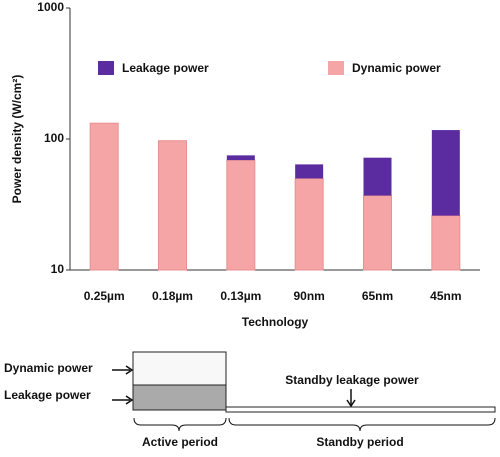 Image resolution: width=500 pixels, height=457 pixels. Describe the element at coordinates (180, 442) in the screenshot. I see `active-period-label: Active period` at that location.